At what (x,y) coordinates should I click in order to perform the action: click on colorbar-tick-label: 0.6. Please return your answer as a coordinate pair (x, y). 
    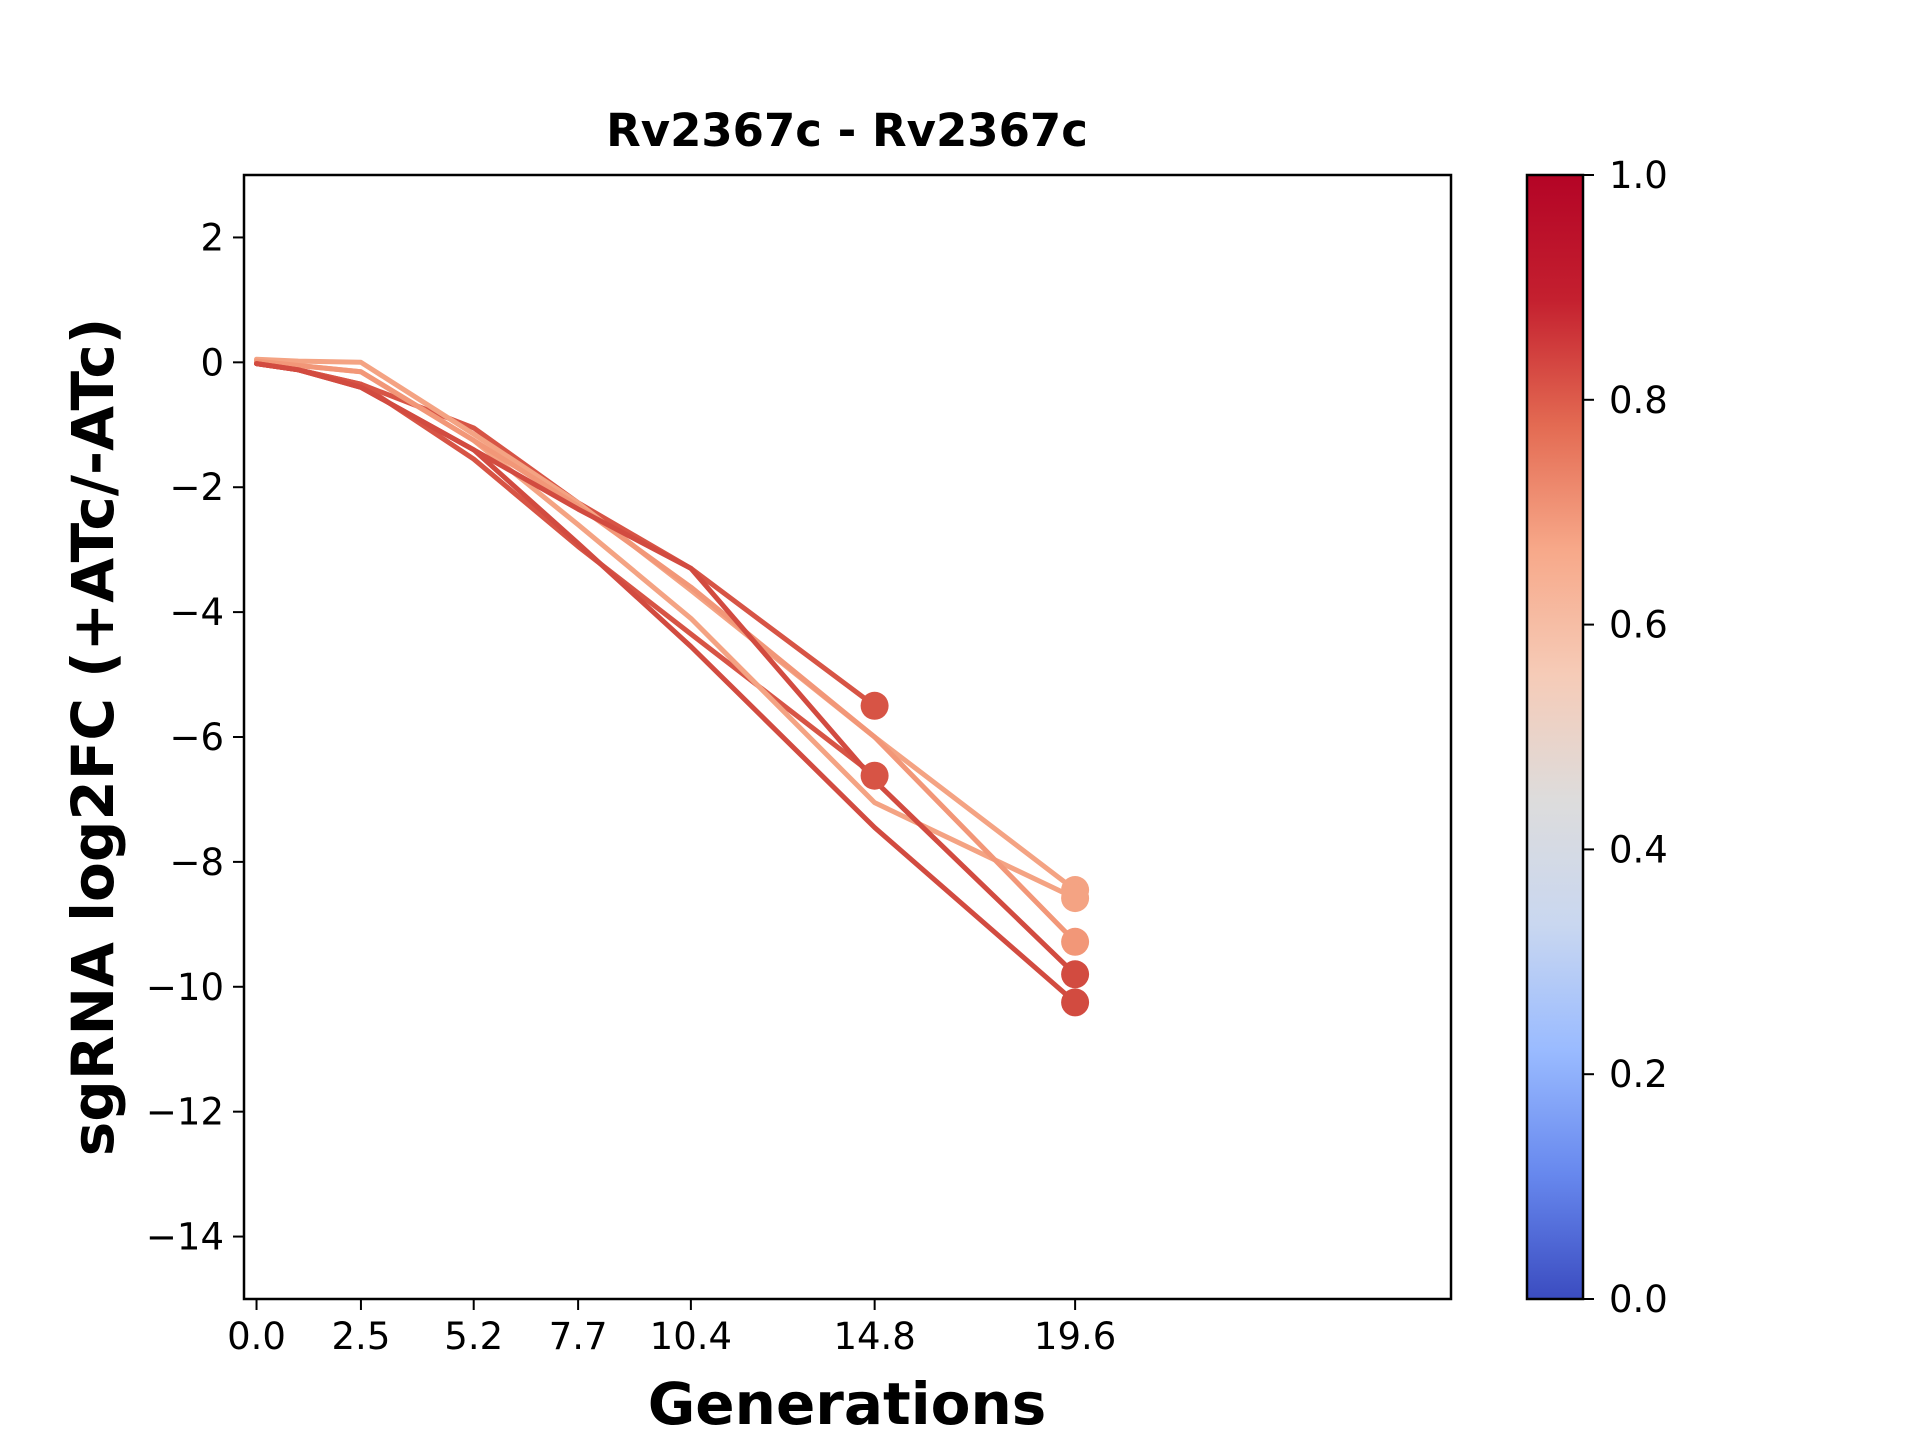
    Looking at the image, I should click on (1638, 625).